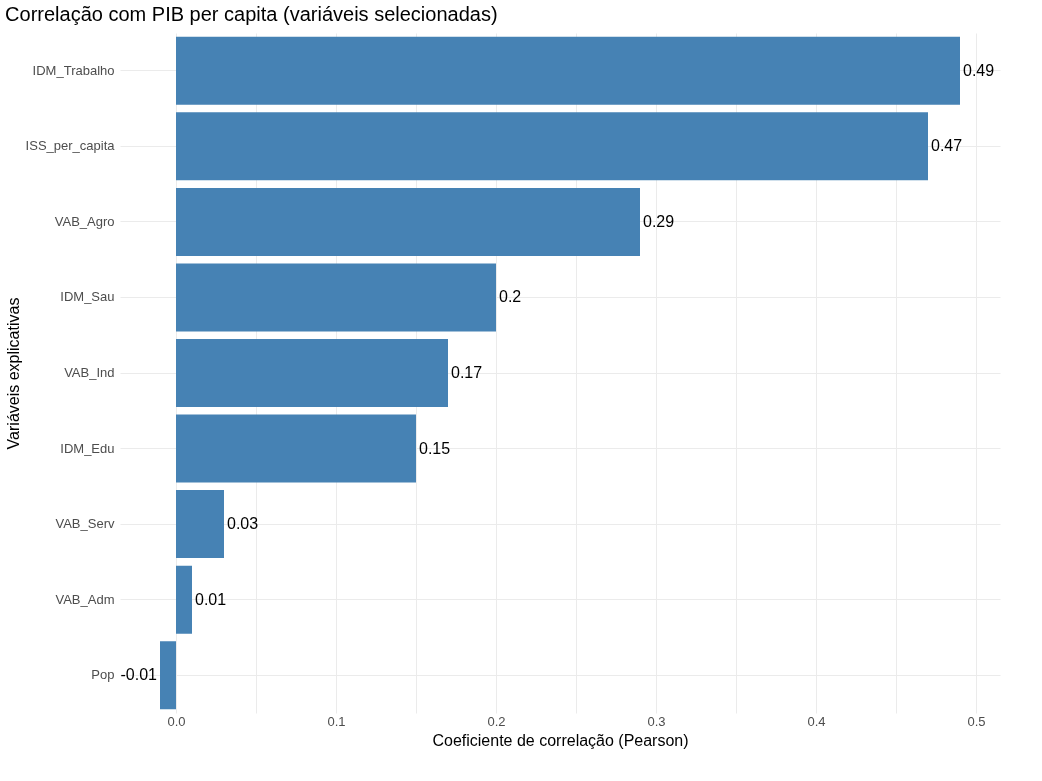 The image size is (1042, 781). What do you see at coordinates (467, 372) in the screenshot?
I see `data-label: 0.17` at bounding box center [467, 372].